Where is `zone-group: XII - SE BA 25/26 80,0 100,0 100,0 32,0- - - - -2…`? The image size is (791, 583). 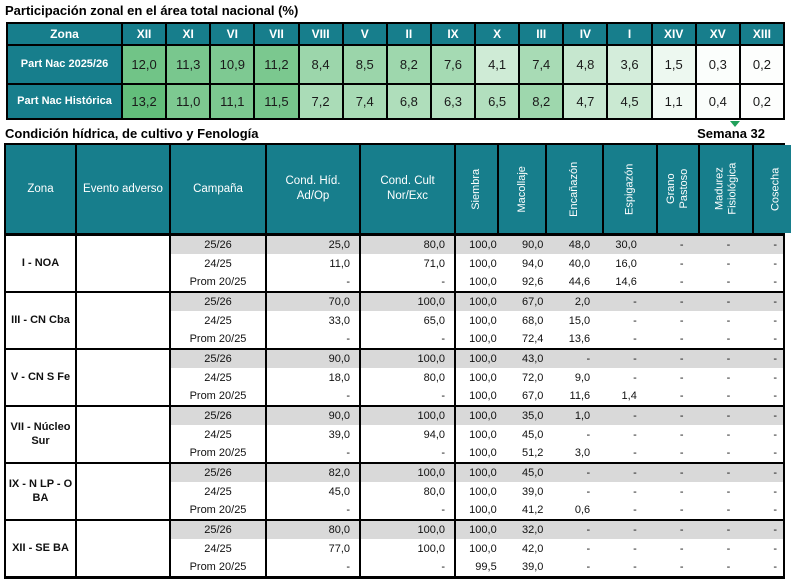
zone-group: XII - SE BA 25/26 80,0 100,0 100,0 32,0- - - - -2… is located at coordinates (394, 550).